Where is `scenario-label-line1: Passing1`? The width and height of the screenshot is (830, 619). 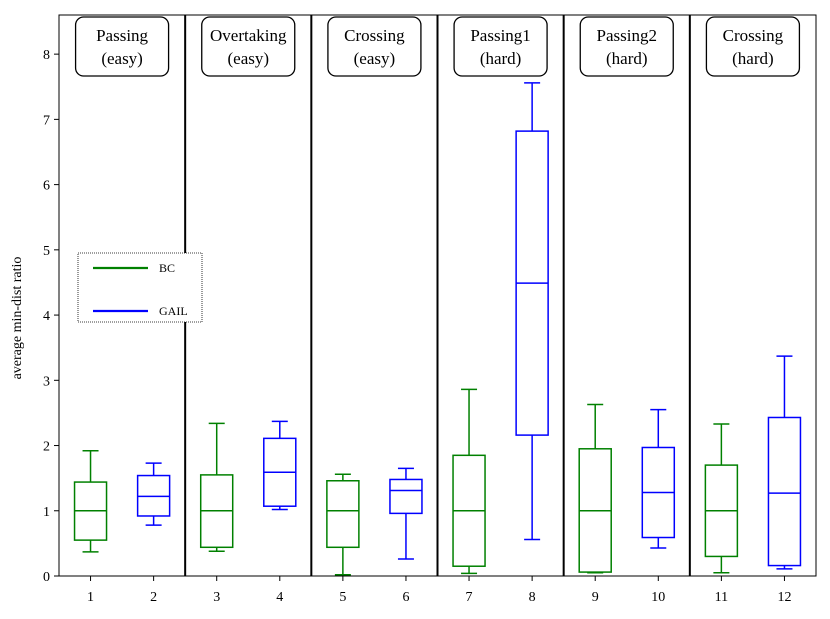 scenario-label-line1: Passing1 is located at coordinates (500, 35).